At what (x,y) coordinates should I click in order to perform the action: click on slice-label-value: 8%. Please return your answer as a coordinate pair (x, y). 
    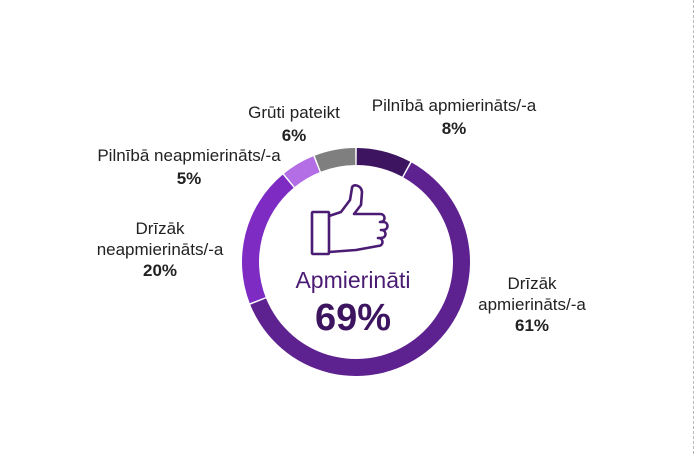
    Looking at the image, I should click on (454, 128).